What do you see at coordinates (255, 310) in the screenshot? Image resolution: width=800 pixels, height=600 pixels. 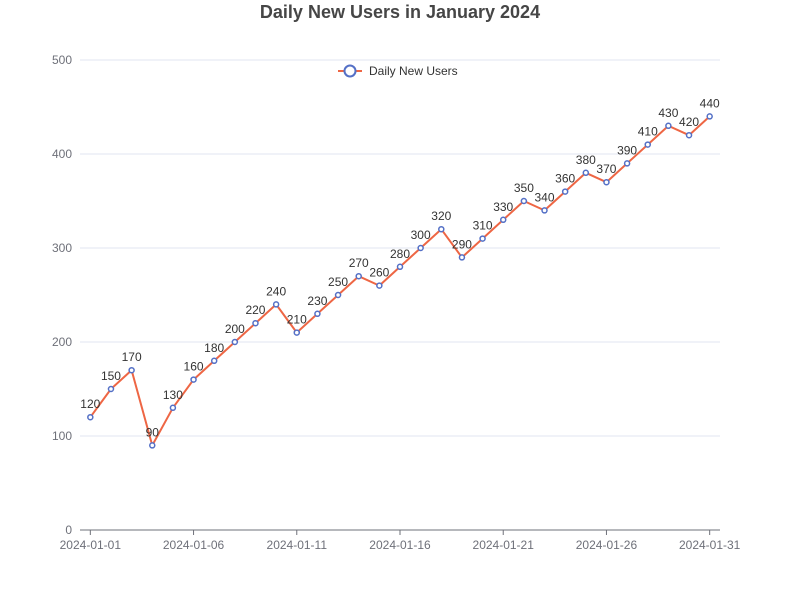 I see `data-label: 220` at bounding box center [255, 310].